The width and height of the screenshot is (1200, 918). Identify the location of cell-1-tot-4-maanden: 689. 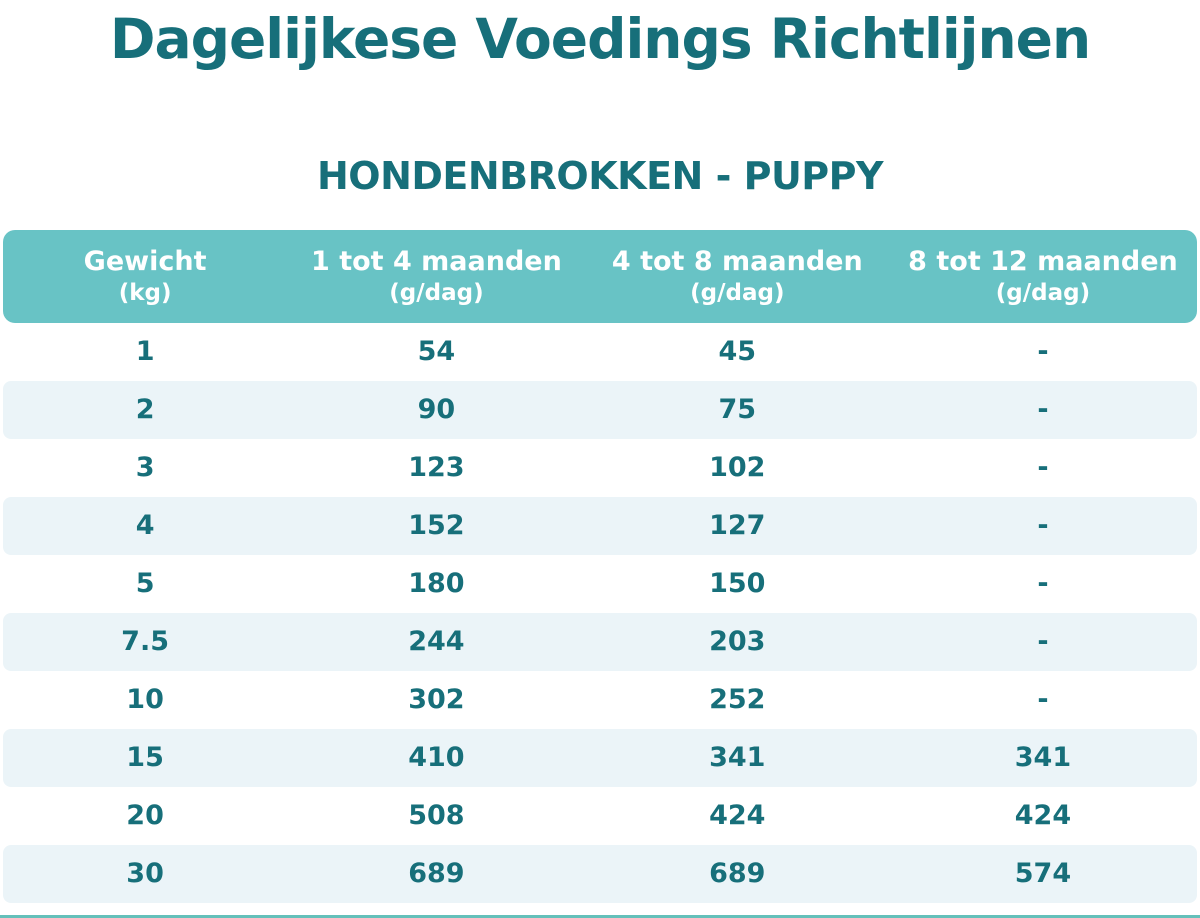
(436, 874).